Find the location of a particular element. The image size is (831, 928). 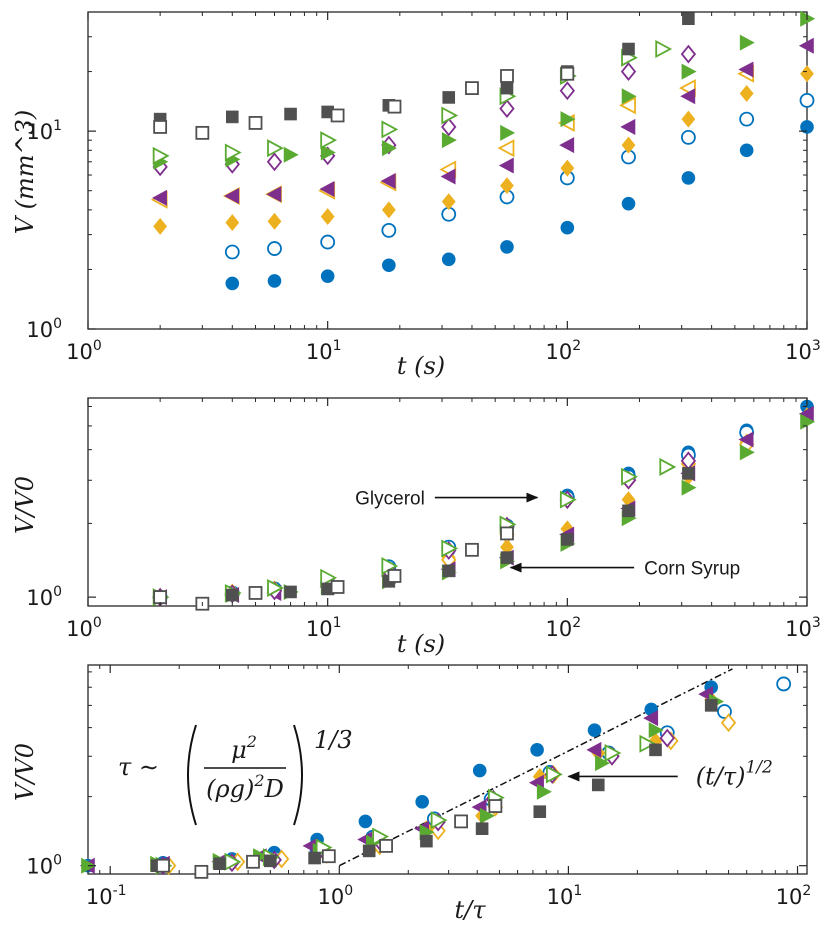

formula-left-paren is located at coordinates (192, 775).